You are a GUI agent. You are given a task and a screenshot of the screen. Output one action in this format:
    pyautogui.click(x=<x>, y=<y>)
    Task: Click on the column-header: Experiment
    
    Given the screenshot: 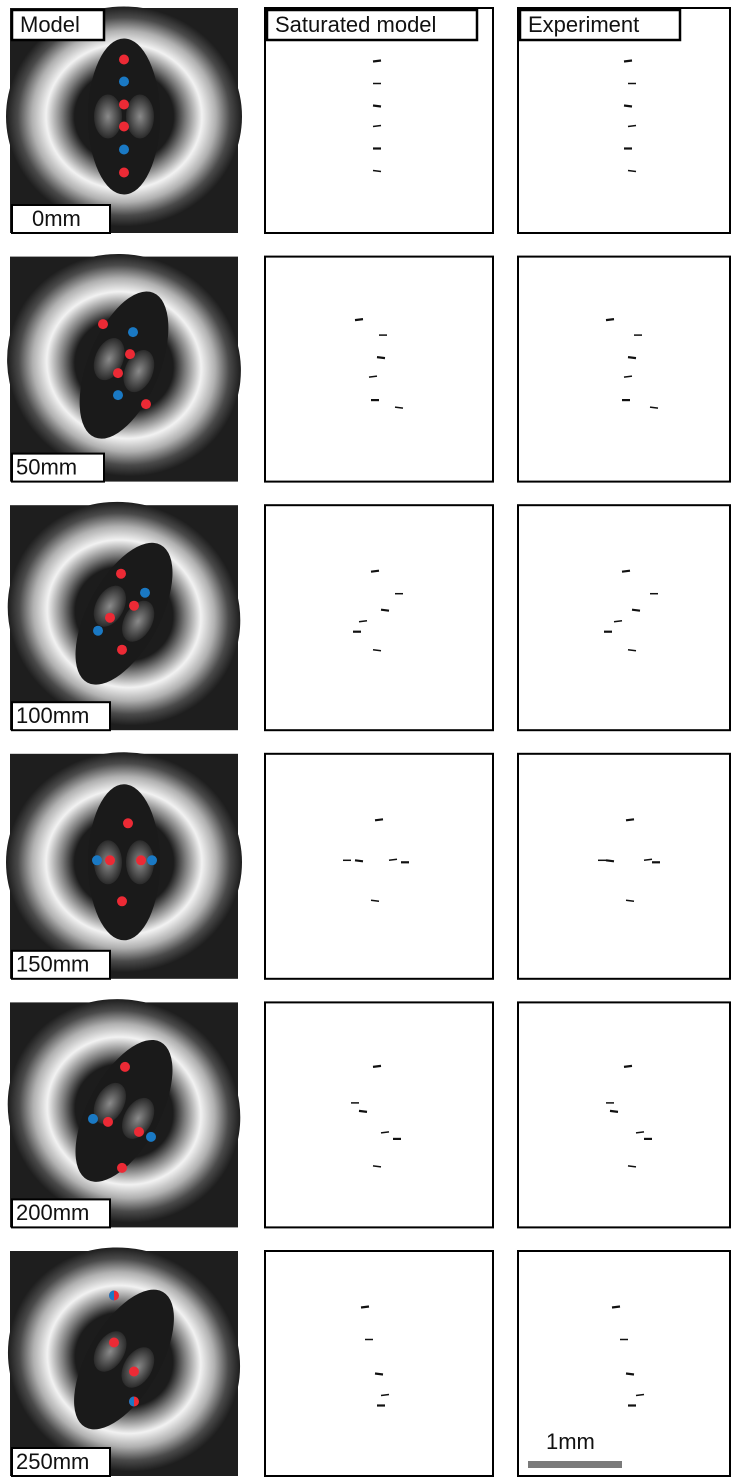 What is the action you would take?
    pyautogui.click(x=583, y=24)
    